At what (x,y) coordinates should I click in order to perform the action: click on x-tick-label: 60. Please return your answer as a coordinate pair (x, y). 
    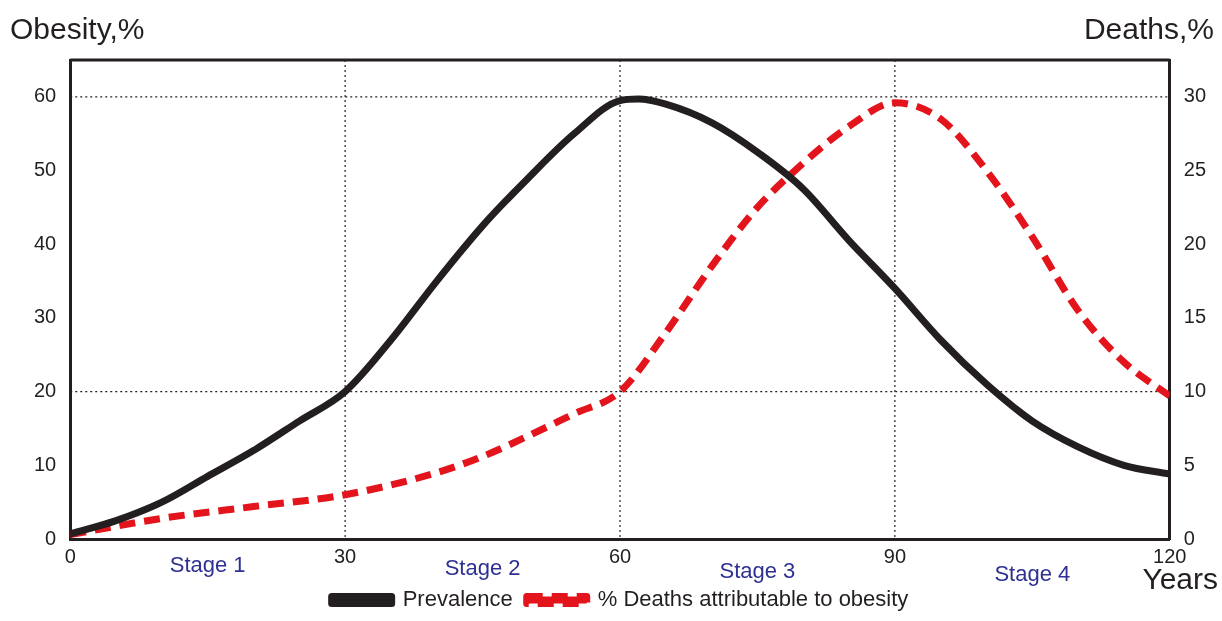
    Looking at the image, I should click on (620, 555).